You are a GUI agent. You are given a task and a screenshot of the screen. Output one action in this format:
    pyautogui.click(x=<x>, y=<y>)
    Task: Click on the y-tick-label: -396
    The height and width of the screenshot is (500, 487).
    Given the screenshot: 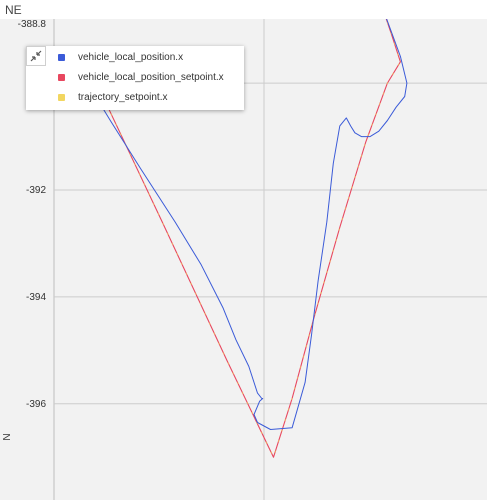 What is the action you would take?
    pyautogui.click(x=36, y=404)
    